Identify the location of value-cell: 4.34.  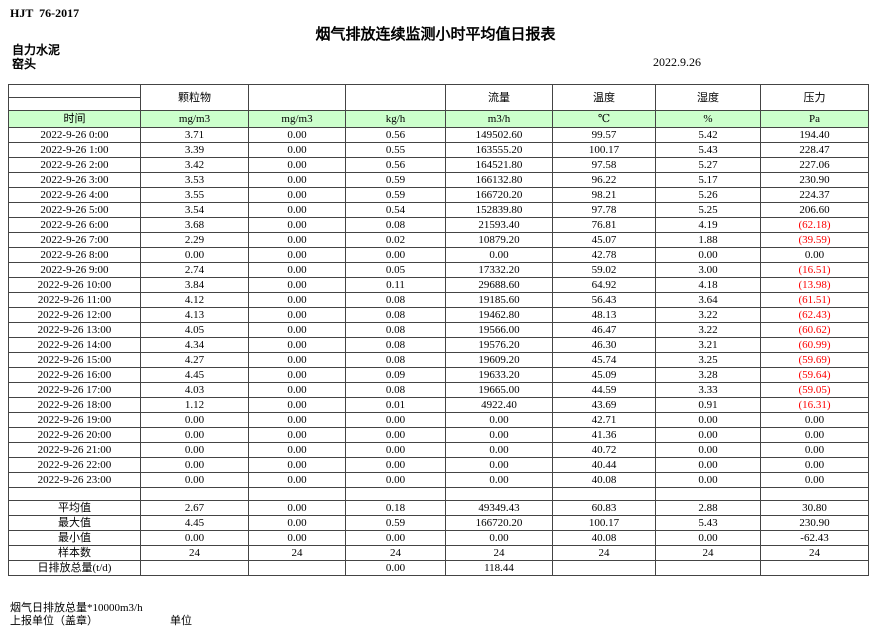
(194, 345).